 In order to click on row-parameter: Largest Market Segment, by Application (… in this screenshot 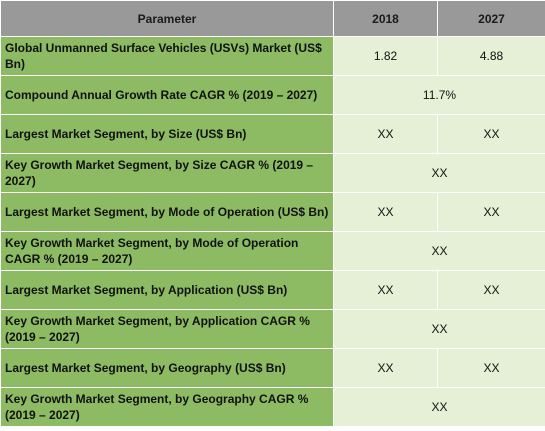, I will do `click(167, 290)`.